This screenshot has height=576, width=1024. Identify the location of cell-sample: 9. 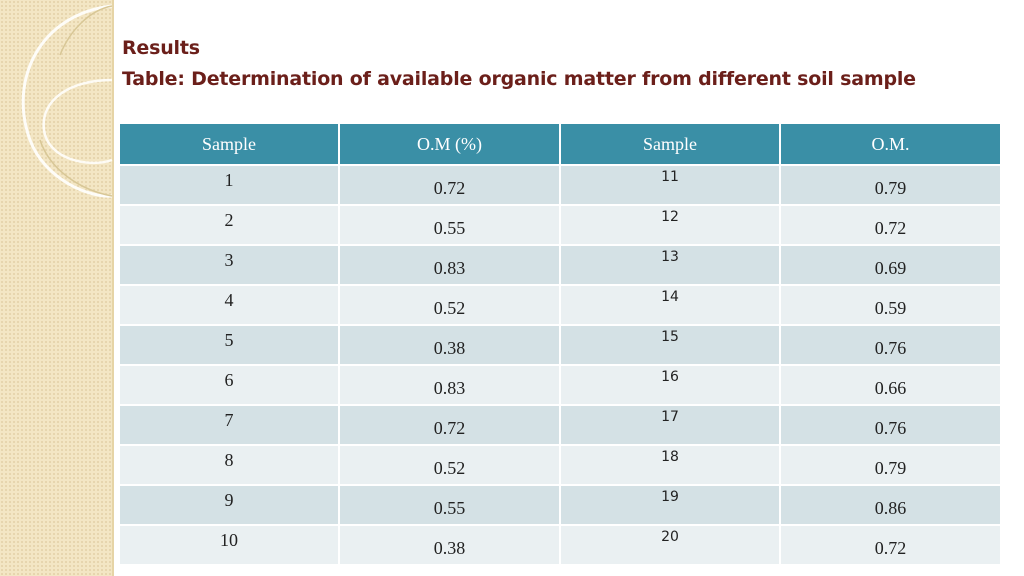
(229, 505).